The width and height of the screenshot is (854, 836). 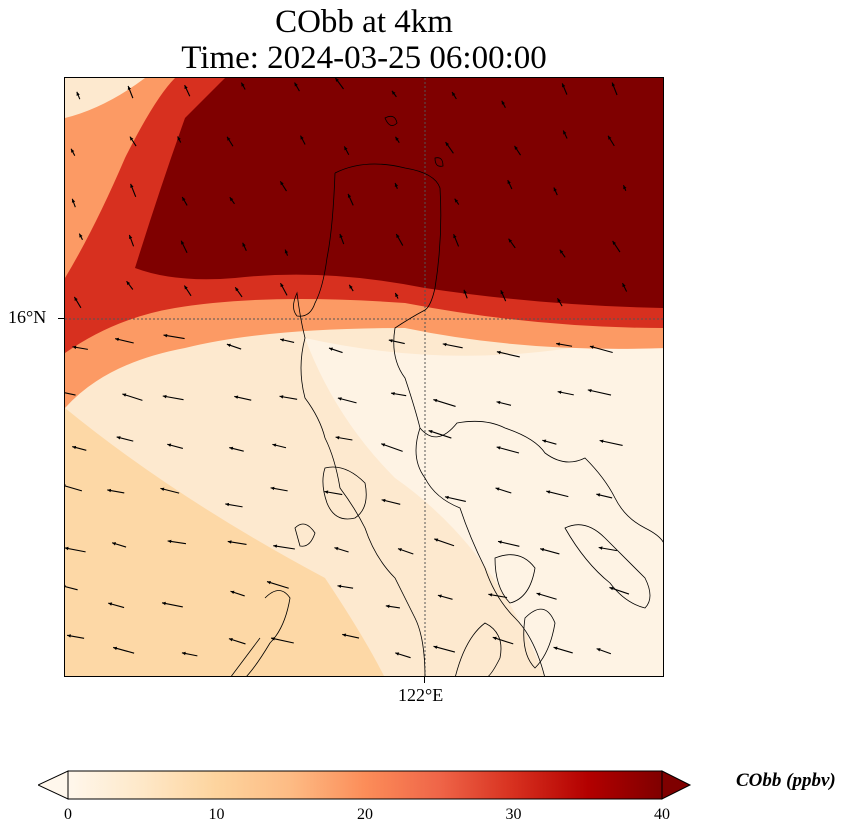 I want to click on colorbar-tick-label: 40, so click(x=662, y=814).